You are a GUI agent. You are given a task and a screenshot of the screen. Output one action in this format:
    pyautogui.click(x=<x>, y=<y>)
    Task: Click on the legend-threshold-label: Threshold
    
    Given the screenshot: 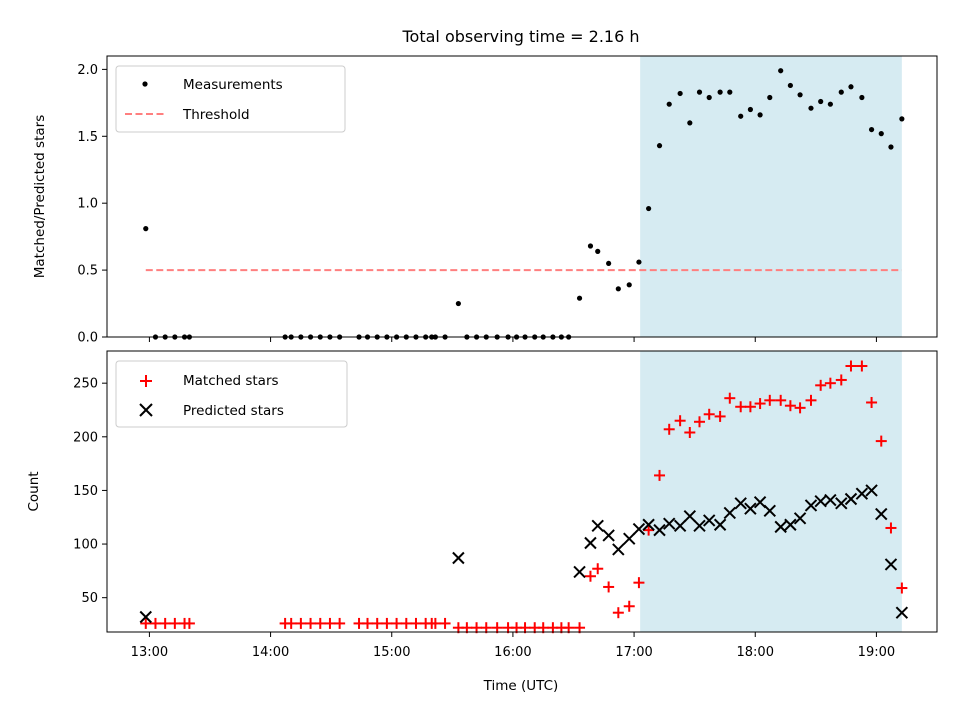 What is the action you would take?
    pyautogui.click(x=216, y=115)
    